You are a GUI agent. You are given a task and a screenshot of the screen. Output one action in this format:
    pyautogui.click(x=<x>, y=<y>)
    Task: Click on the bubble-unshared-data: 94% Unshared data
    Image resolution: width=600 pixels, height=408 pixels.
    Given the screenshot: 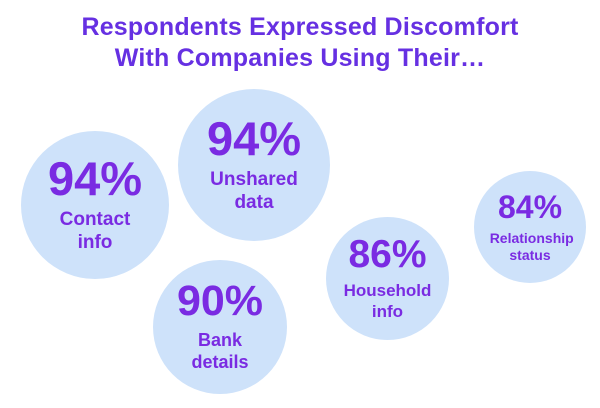 What is the action you would take?
    pyautogui.click(x=254, y=165)
    